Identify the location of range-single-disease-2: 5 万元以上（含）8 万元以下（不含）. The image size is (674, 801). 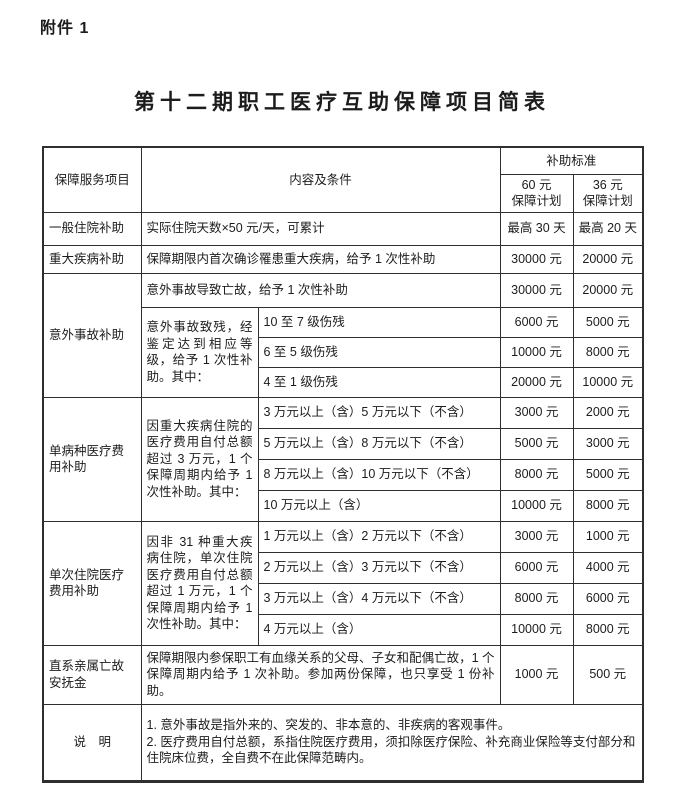
(379, 443).